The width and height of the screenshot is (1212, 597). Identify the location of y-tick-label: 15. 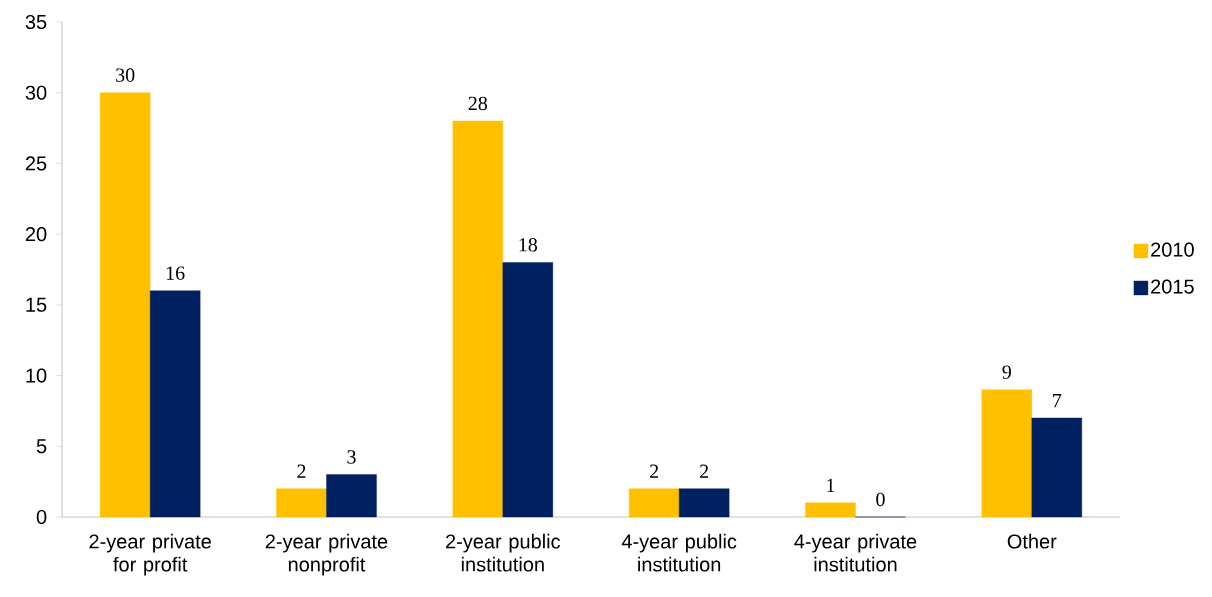
(36, 304).